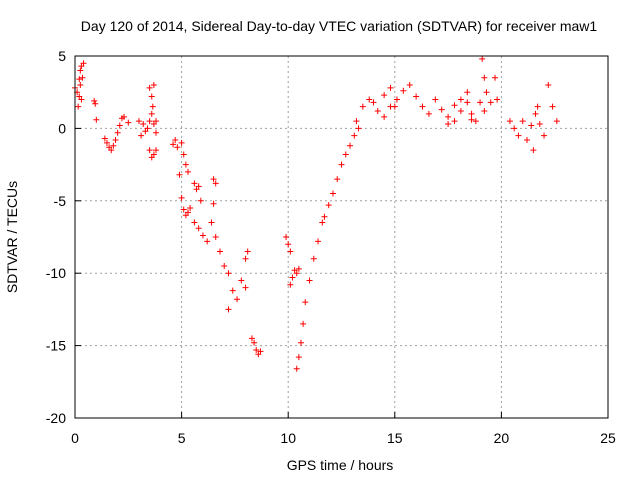 Image resolution: width=640 pixels, height=480 pixels. What do you see at coordinates (75, 438) in the screenshot?
I see `x-tick-label: 0` at bounding box center [75, 438].